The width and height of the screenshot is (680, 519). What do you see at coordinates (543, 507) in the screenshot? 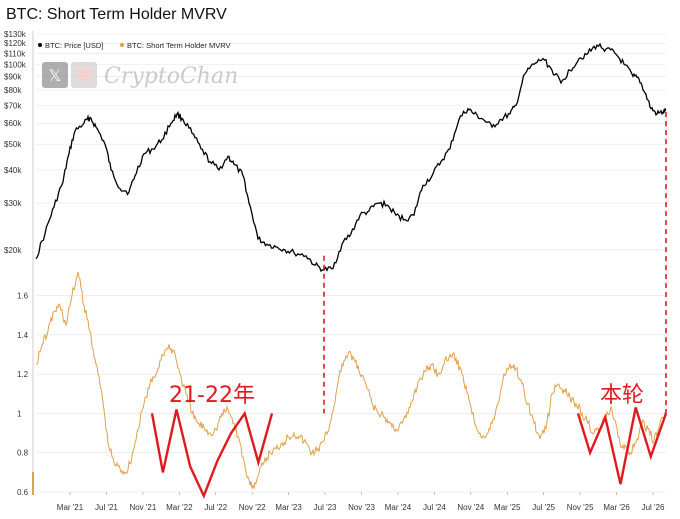
I see `x-tick-label: Jul '25` at bounding box center [543, 507].